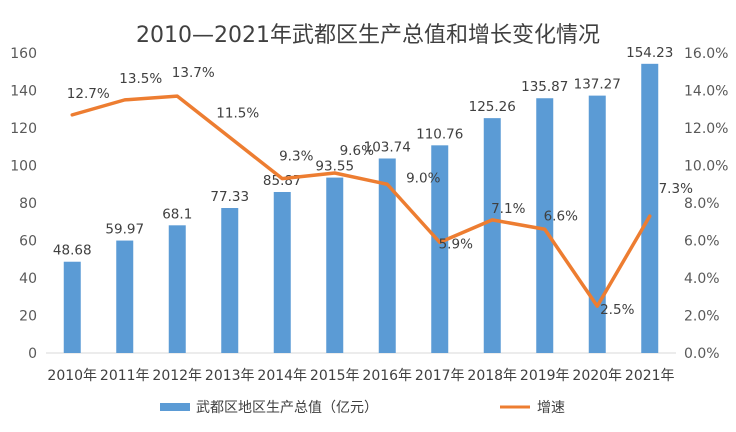 The width and height of the screenshot is (736, 432). I want to click on line-data-label: 5.9%, so click(456, 244).